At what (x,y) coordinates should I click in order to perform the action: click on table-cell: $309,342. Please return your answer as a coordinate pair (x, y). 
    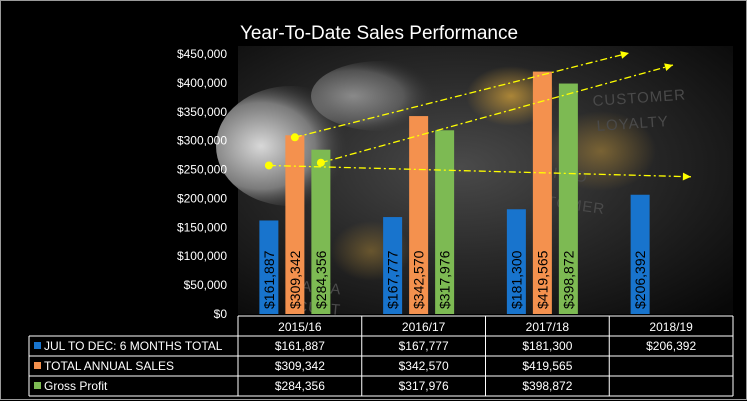
    Looking at the image, I should click on (300, 366).